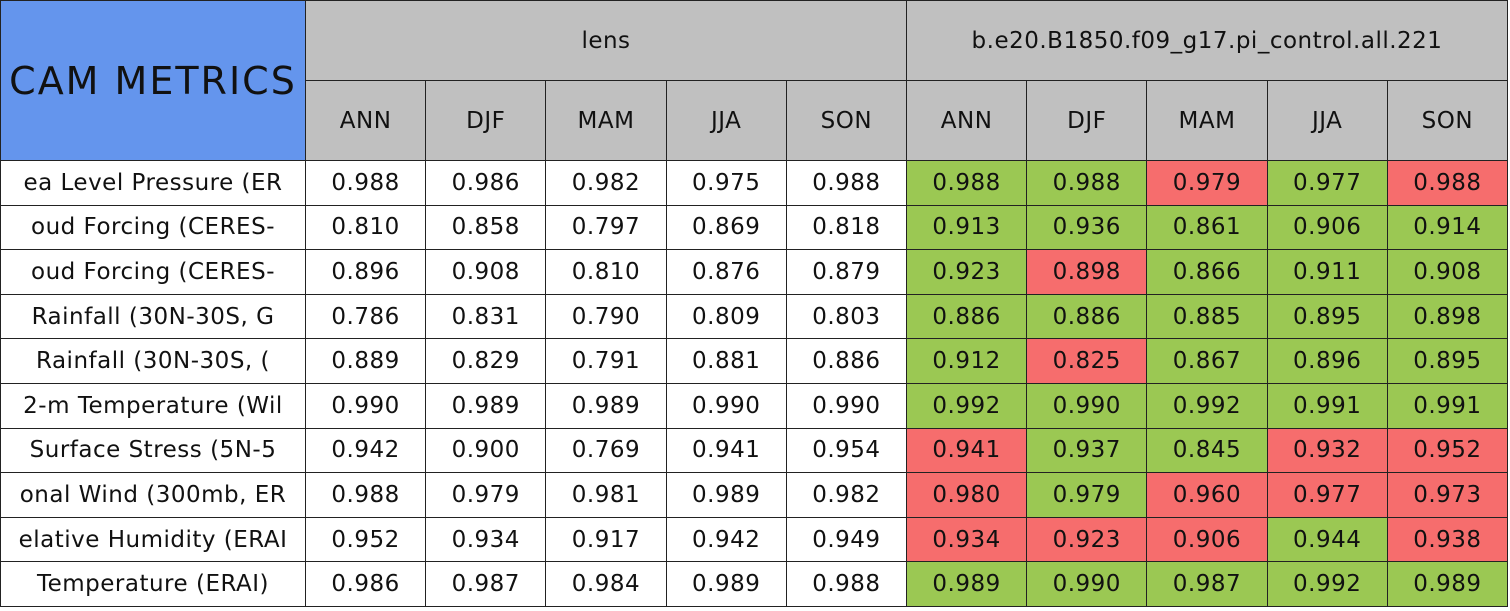 This screenshot has height=611, width=1510. Describe the element at coordinates (153, 316) in the screenshot. I see `row-label: Rainfall (30N-30S, G` at that location.